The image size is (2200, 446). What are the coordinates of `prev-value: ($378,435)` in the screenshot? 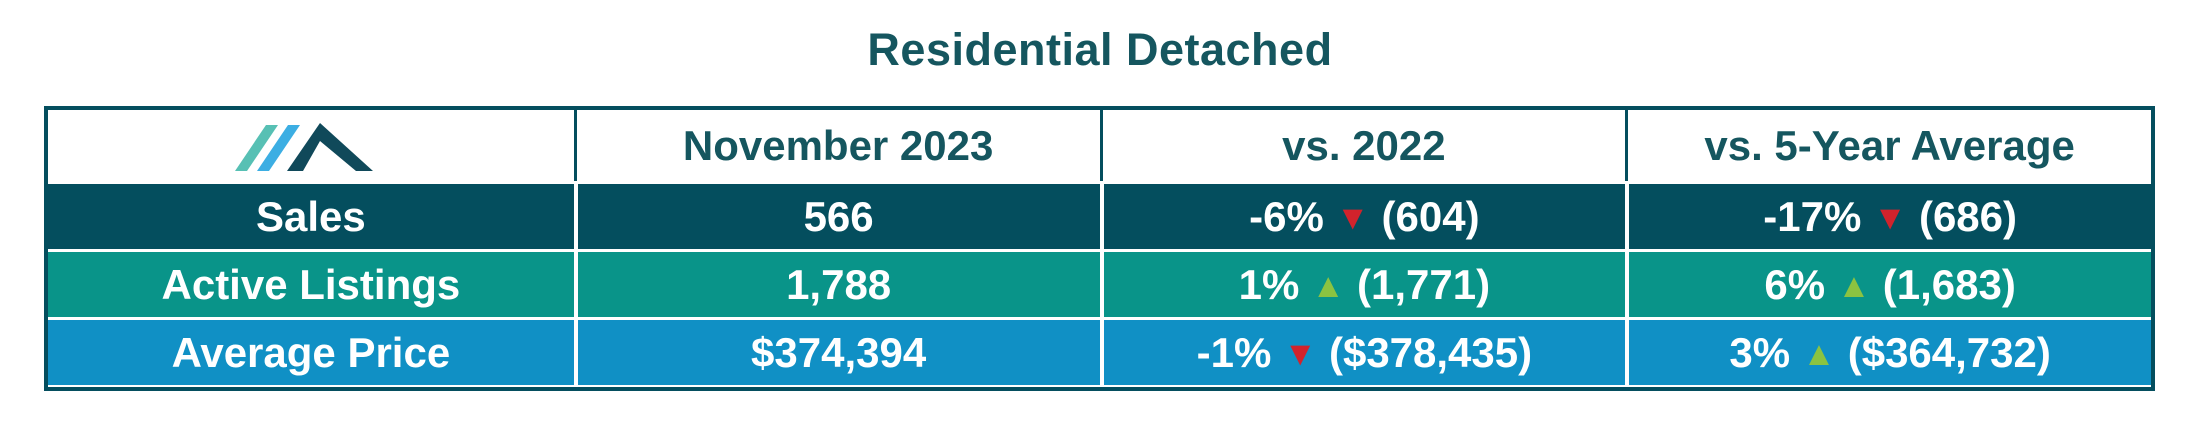 It's located at (1430, 352).